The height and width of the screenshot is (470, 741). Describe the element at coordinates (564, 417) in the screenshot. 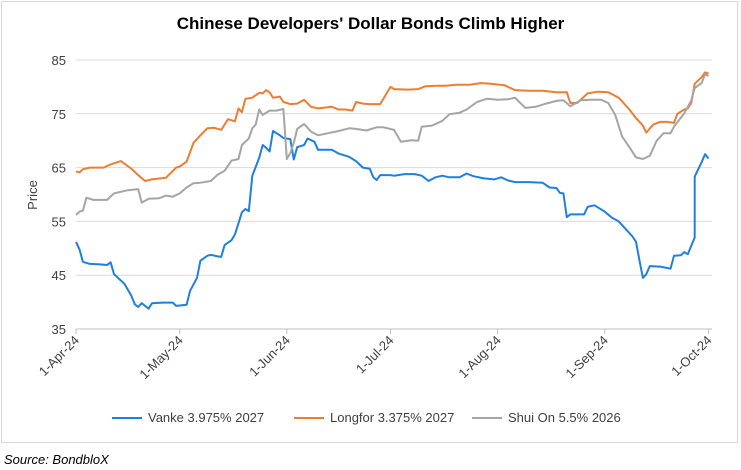

I see `legend-label: Shui On 5.5% 2026` at that location.